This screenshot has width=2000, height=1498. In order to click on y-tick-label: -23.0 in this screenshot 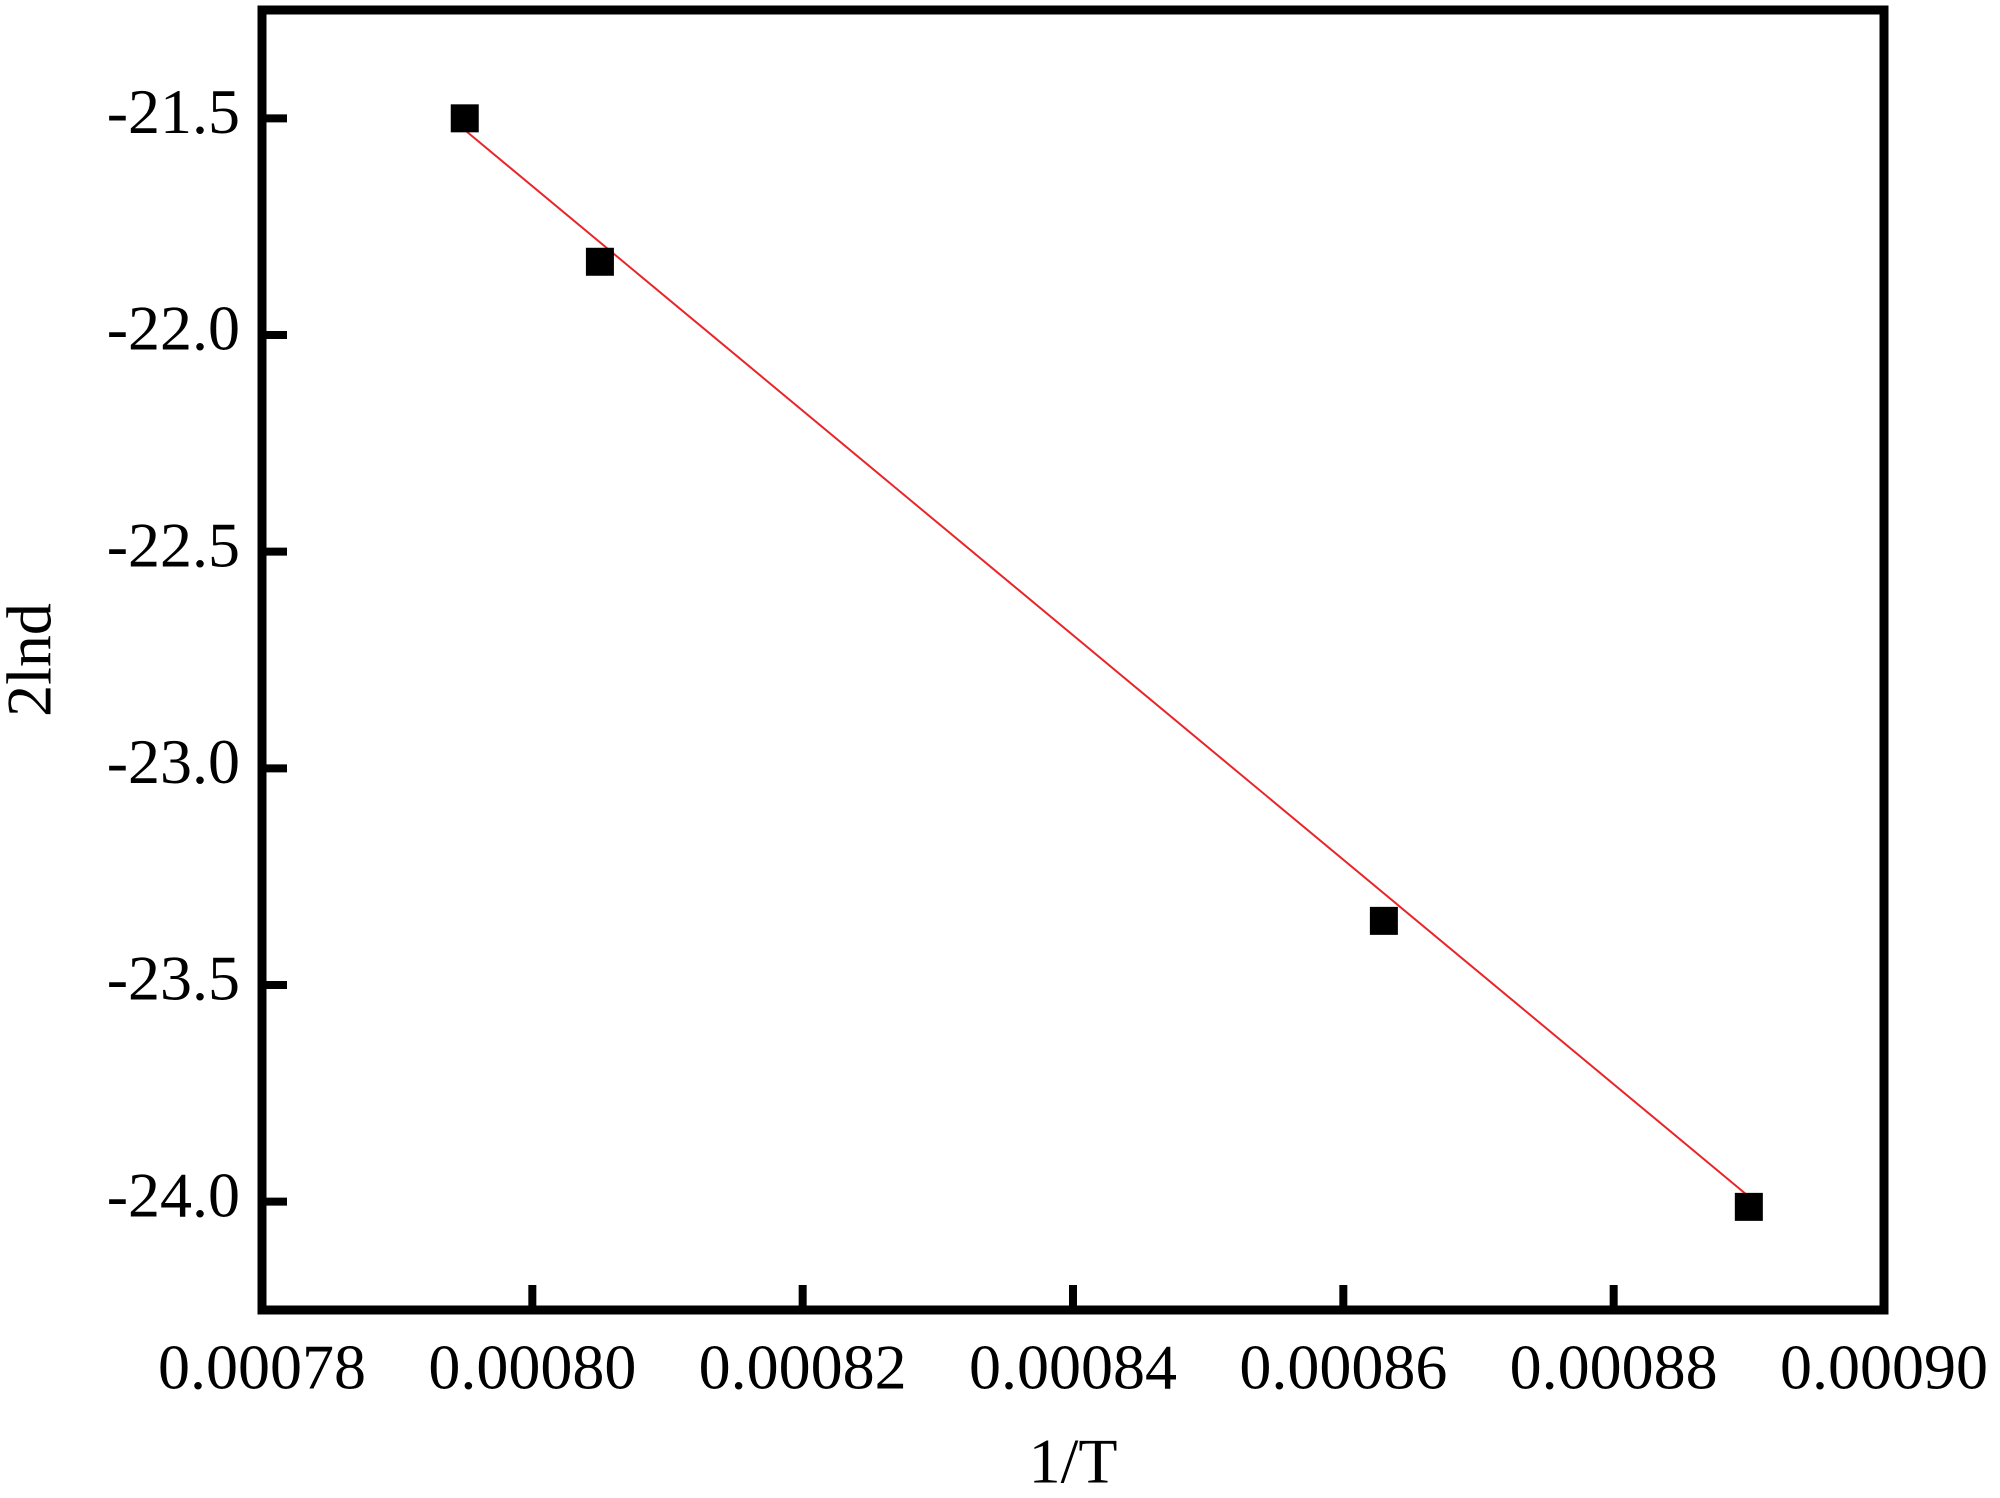, I will do `click(173, 761)`.